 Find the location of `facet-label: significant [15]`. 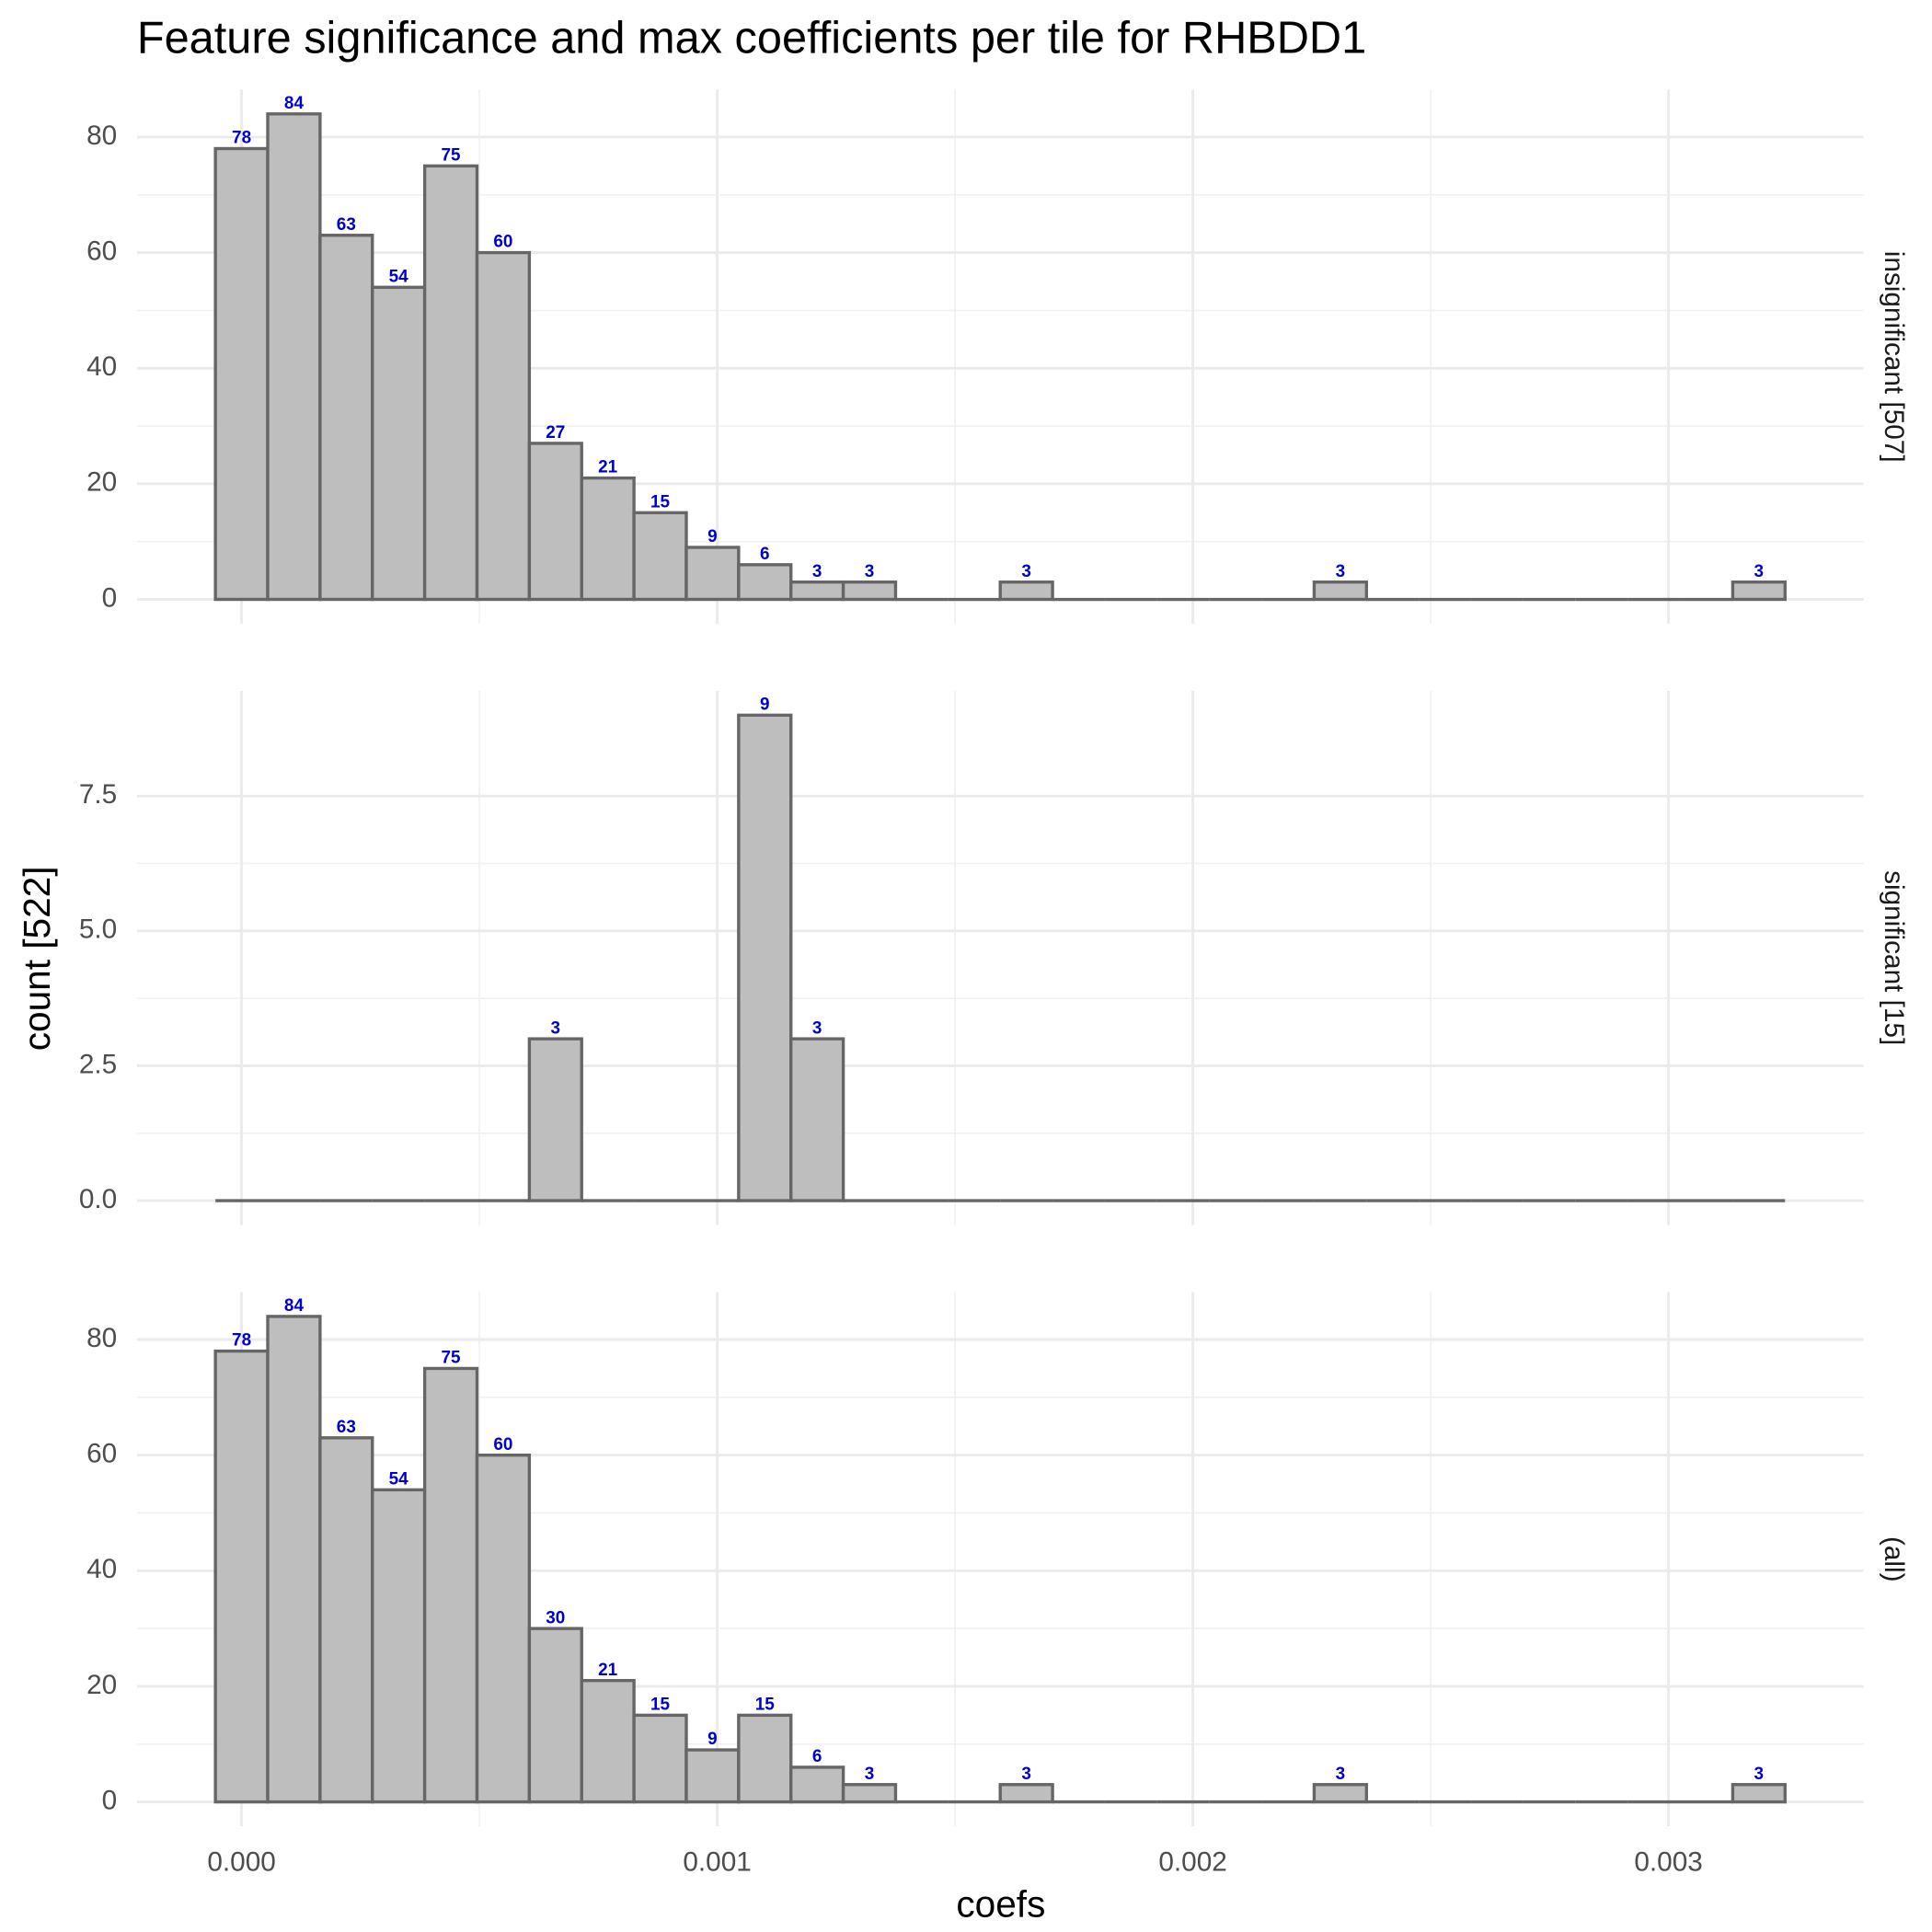

facet-label: significant [15] is located at coordinates (1894, 957).